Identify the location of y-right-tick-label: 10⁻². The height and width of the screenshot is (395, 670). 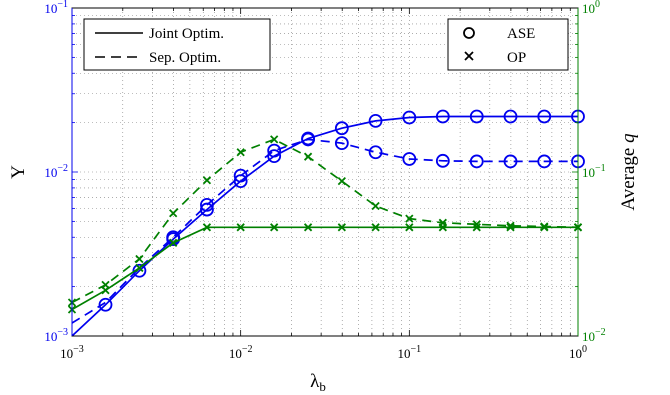
(594, 335).